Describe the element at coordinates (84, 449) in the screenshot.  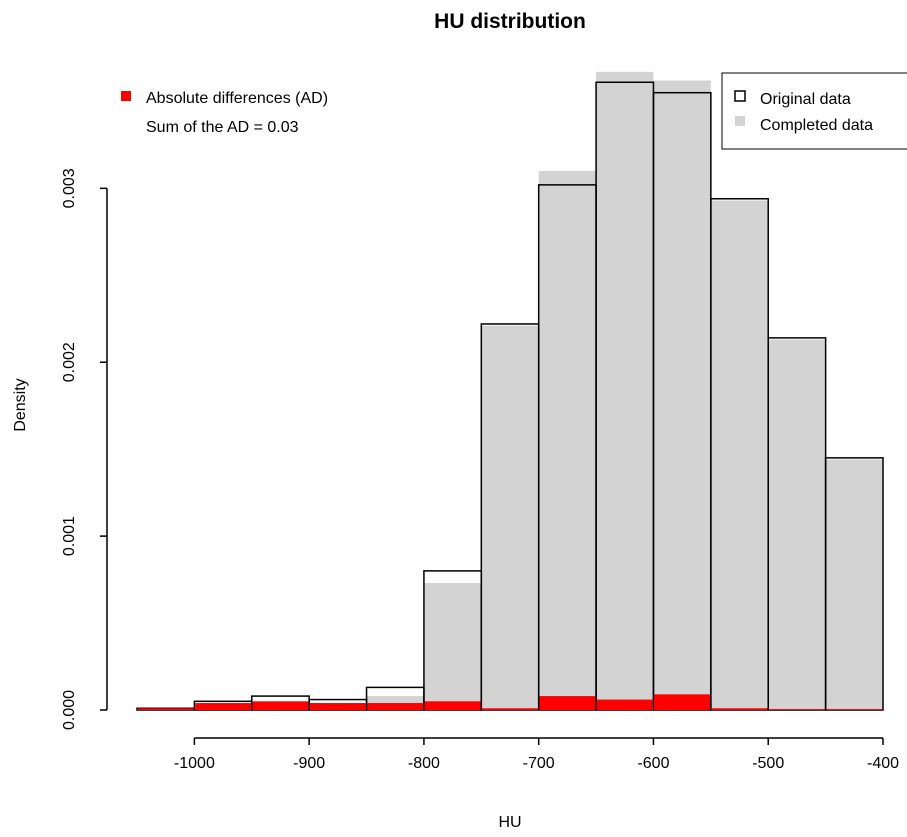
I see `y-axis: 0.000 0.001 0.002 0.003` at that location.